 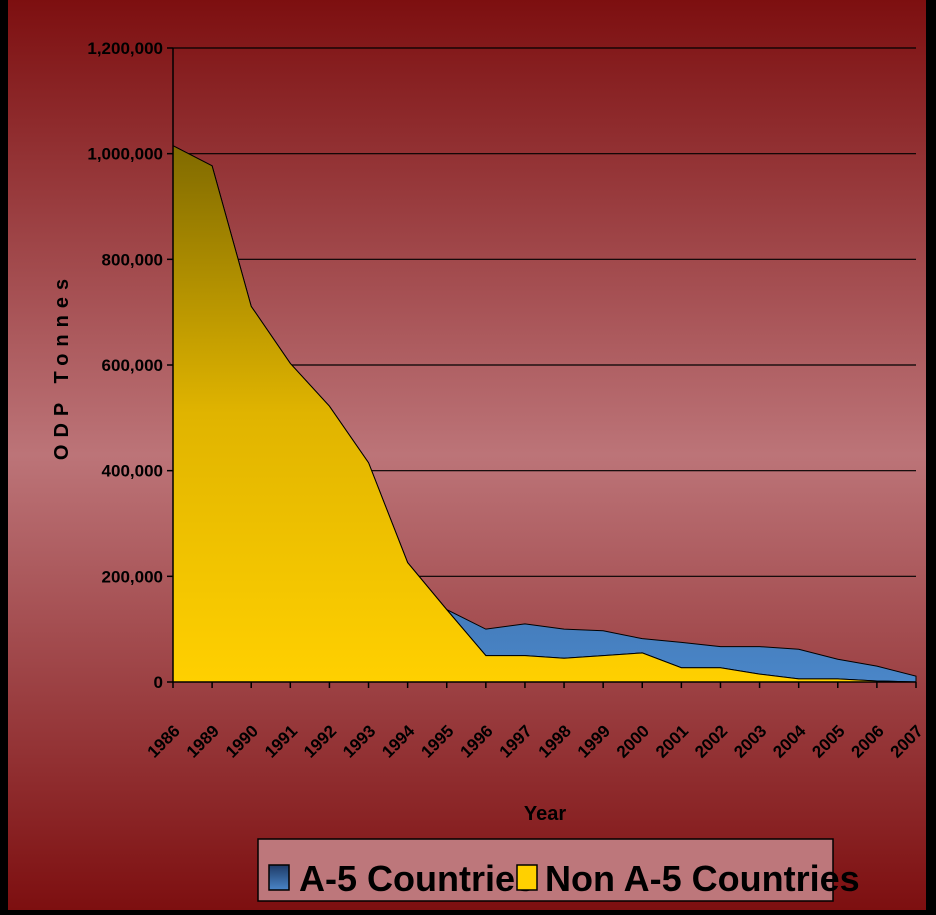 What do you see at coordinates (62, 366) in the screenshot?
I see `y-axis-title: ODP Tonnes` at bounding box center [62, 366].